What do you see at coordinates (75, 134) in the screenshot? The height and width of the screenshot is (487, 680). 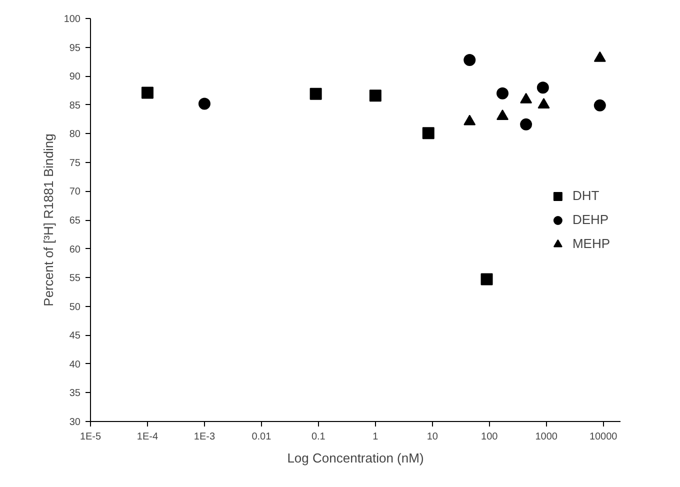 I see `y-tick-label: 80` at bounding box center [75, 134].